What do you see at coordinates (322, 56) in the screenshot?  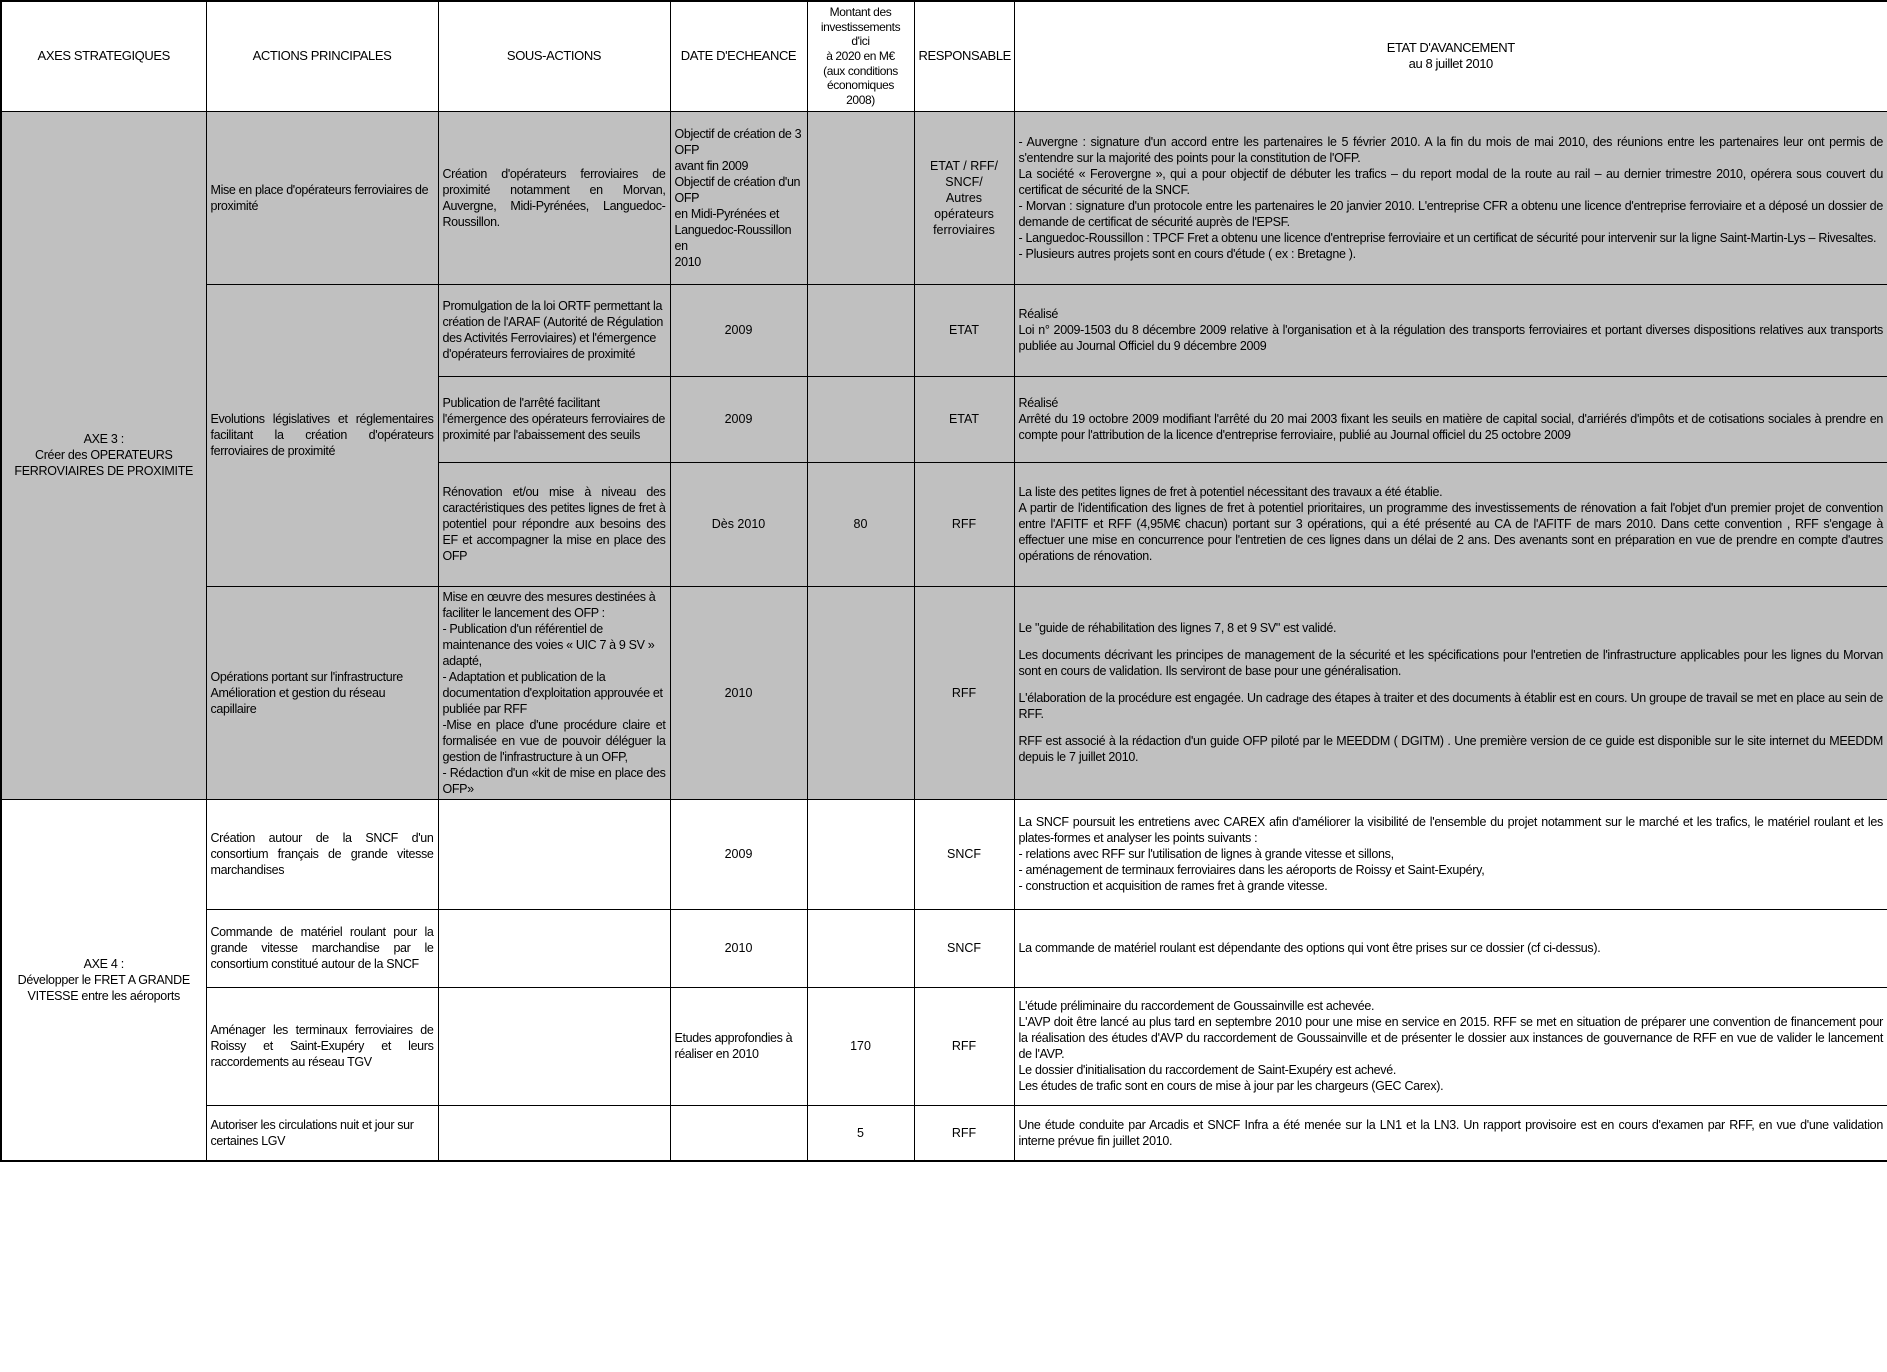 I see `header-actions-principales: ACTIONS PRINCIPALES` at bounding box center [322, 56].